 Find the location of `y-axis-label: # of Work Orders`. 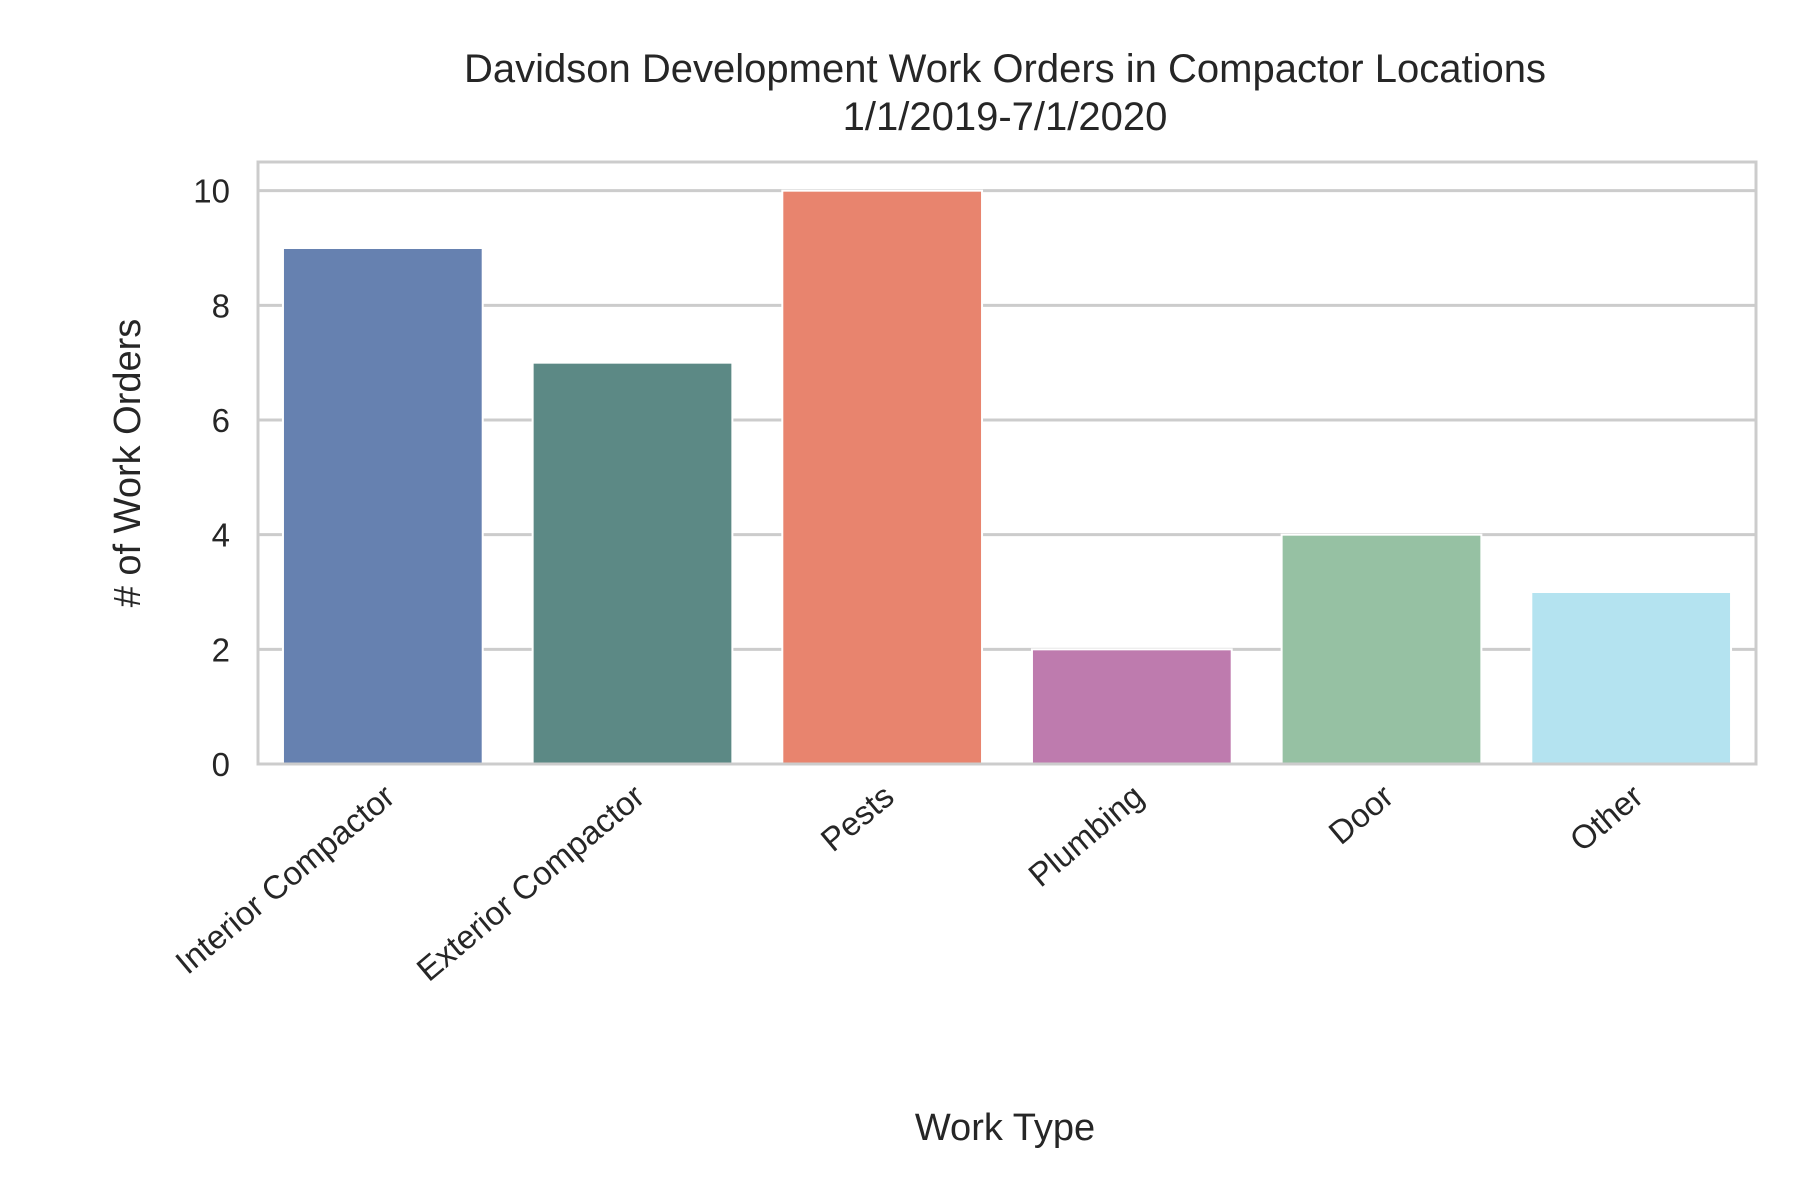

y-axis-label: # of Work Orders is located at coordinates (128, 463).